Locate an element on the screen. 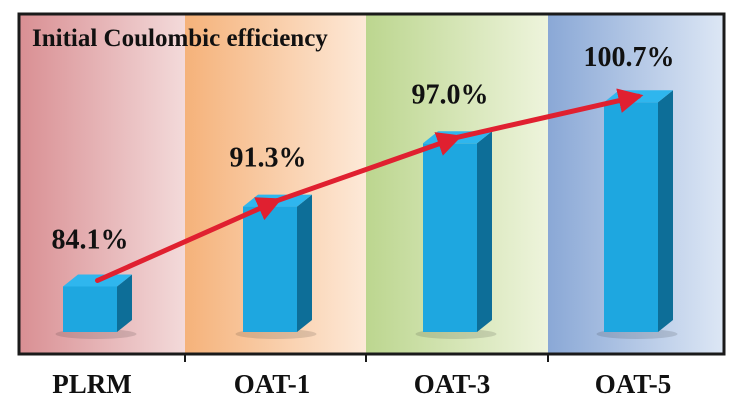  value-label: 91.3% is located at coordinates (268, 158).